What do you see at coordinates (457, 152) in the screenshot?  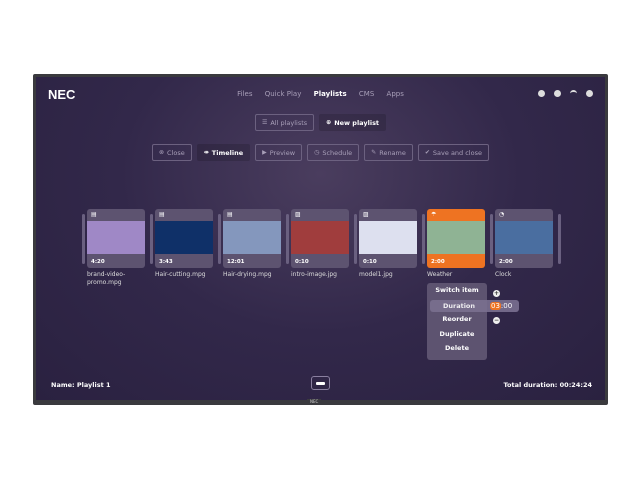 I see `save-label: Save and close` at bounding box center [457, 152].